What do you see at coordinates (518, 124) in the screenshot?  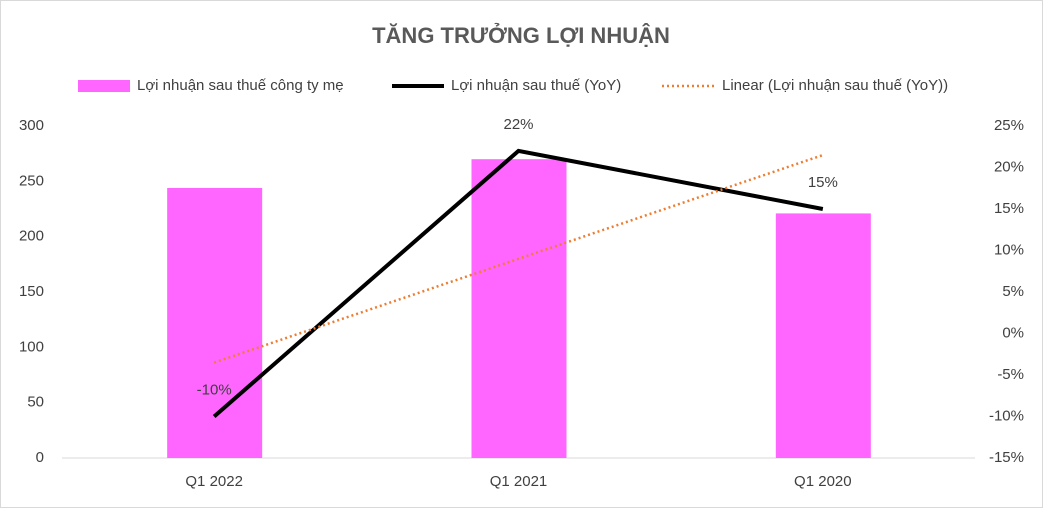 I see `data-label: 22%` at bounding box center [518, 124].